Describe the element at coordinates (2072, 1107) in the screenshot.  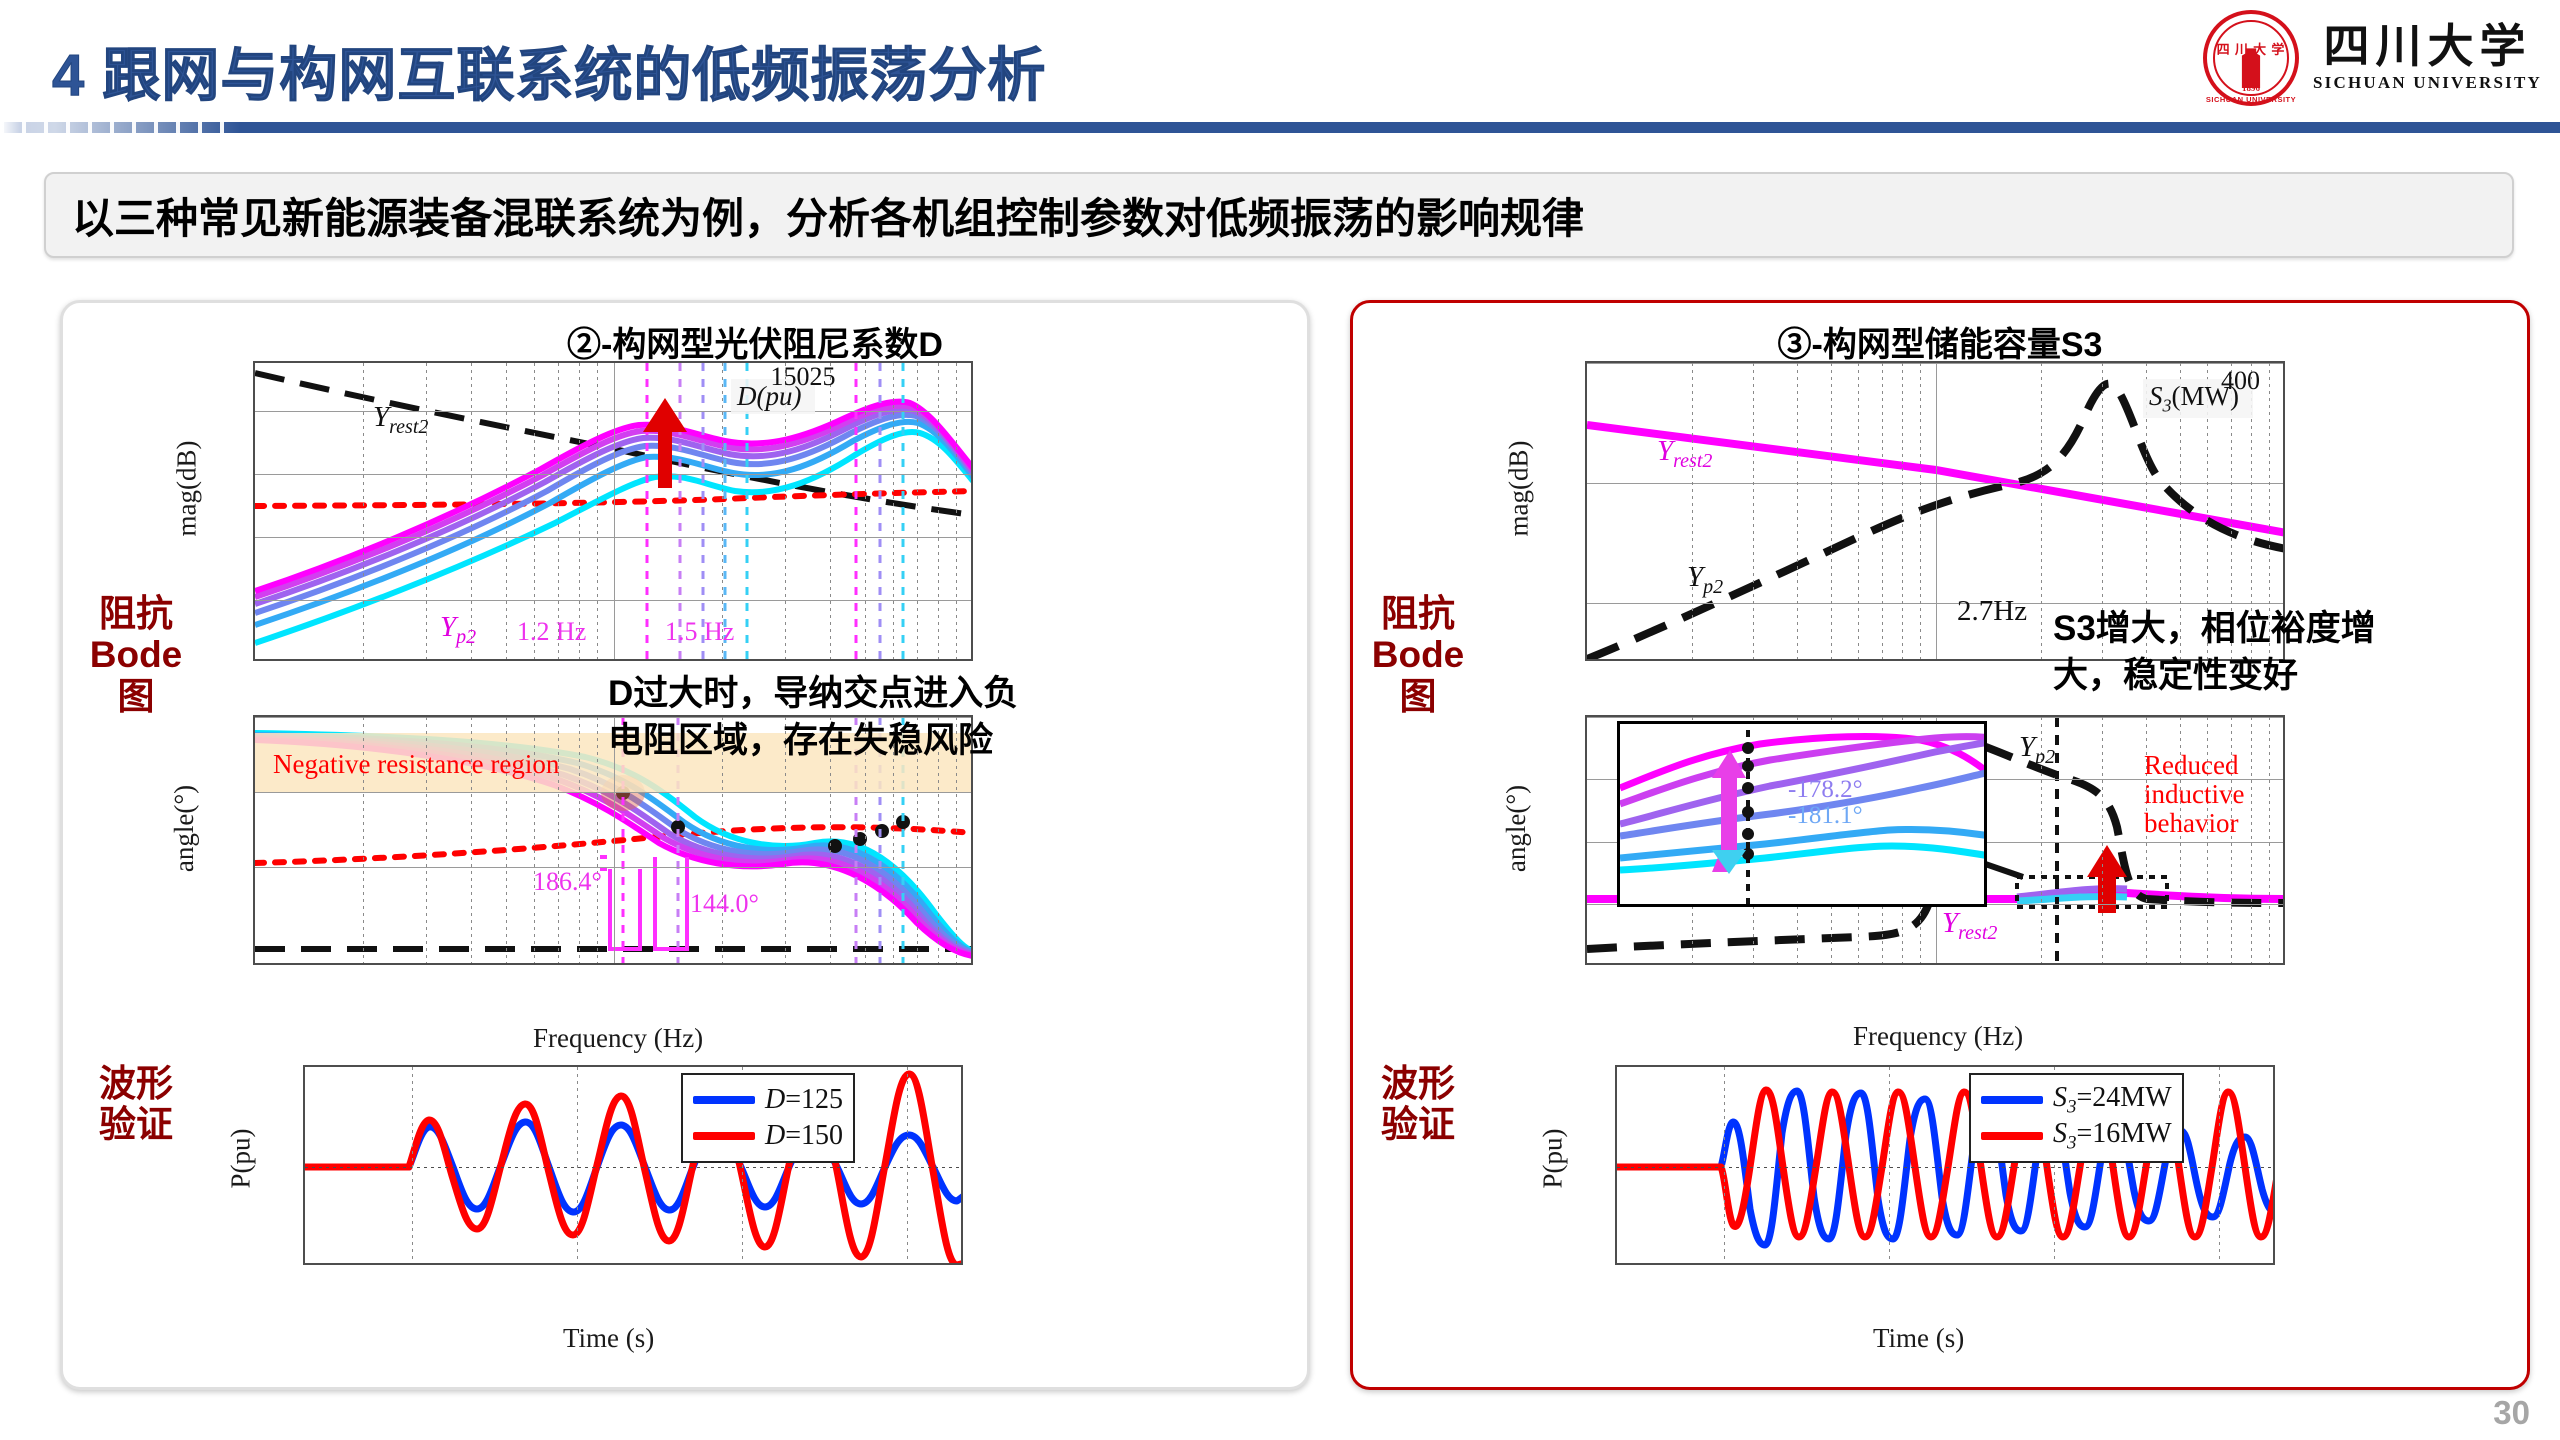
I see `legend-s-sub: 3` at that location.